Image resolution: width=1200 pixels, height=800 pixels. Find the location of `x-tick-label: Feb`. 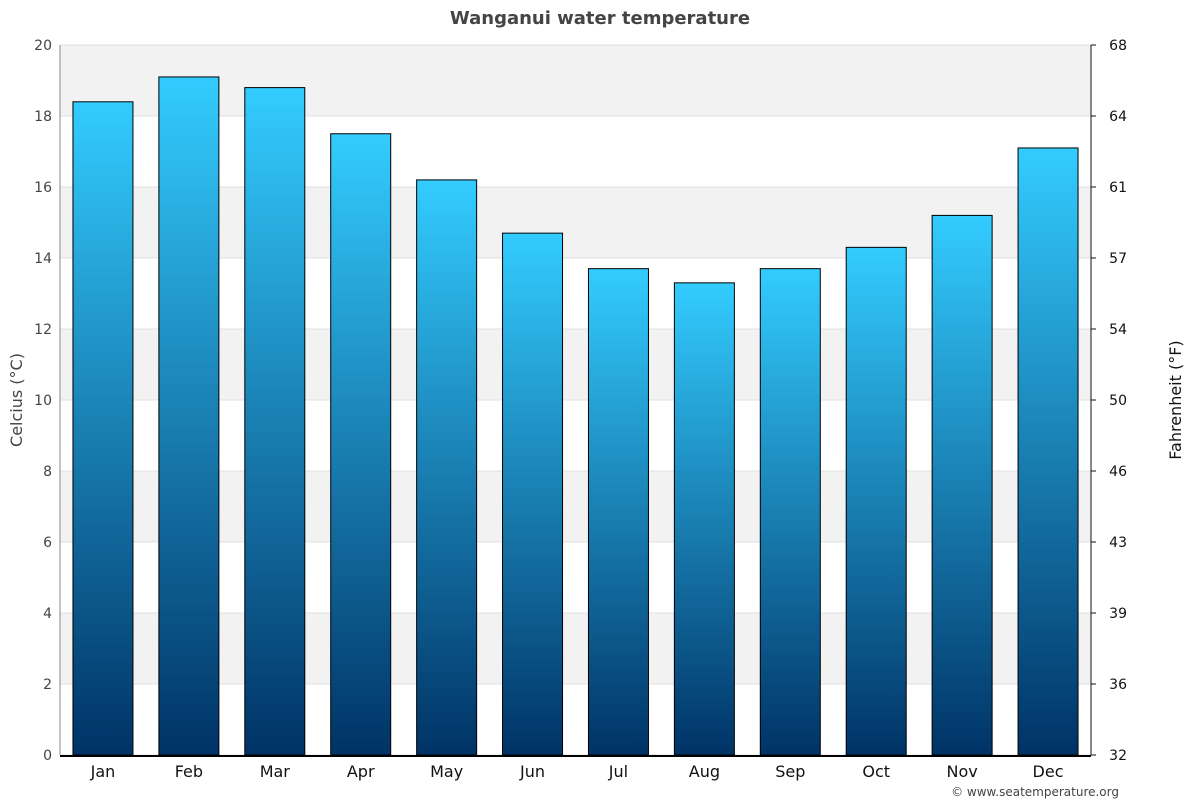

x-tick-label: Feb is located at coordinates (189, 771).